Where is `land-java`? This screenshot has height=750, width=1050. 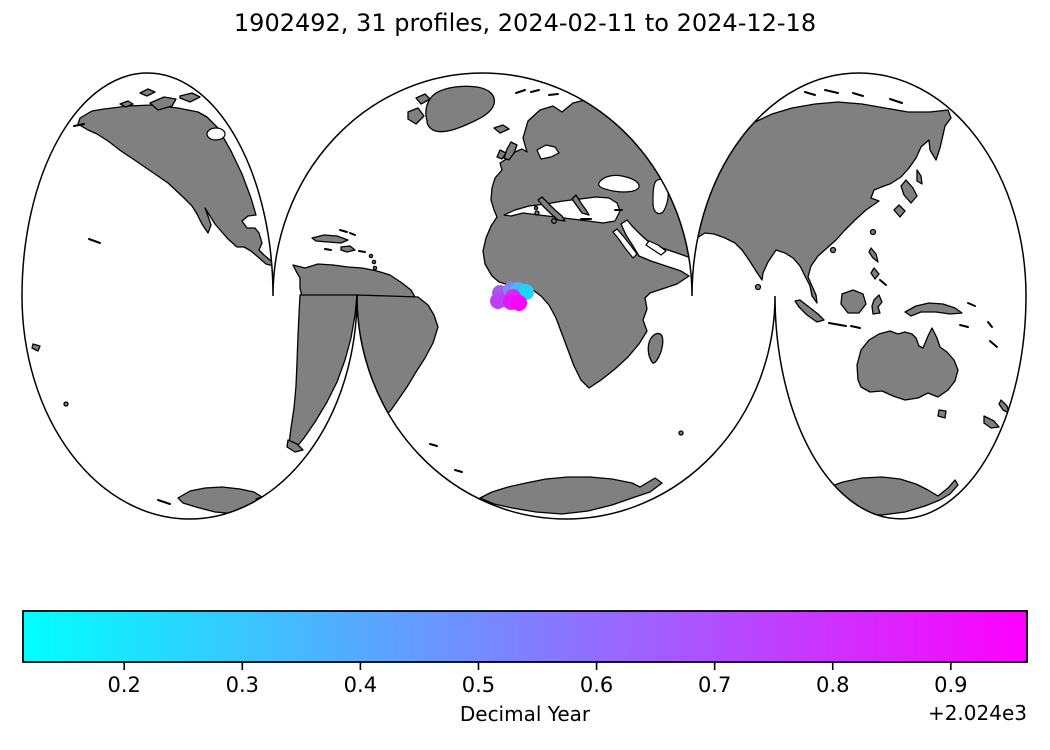
land-java is located at coordinates (844, 325).